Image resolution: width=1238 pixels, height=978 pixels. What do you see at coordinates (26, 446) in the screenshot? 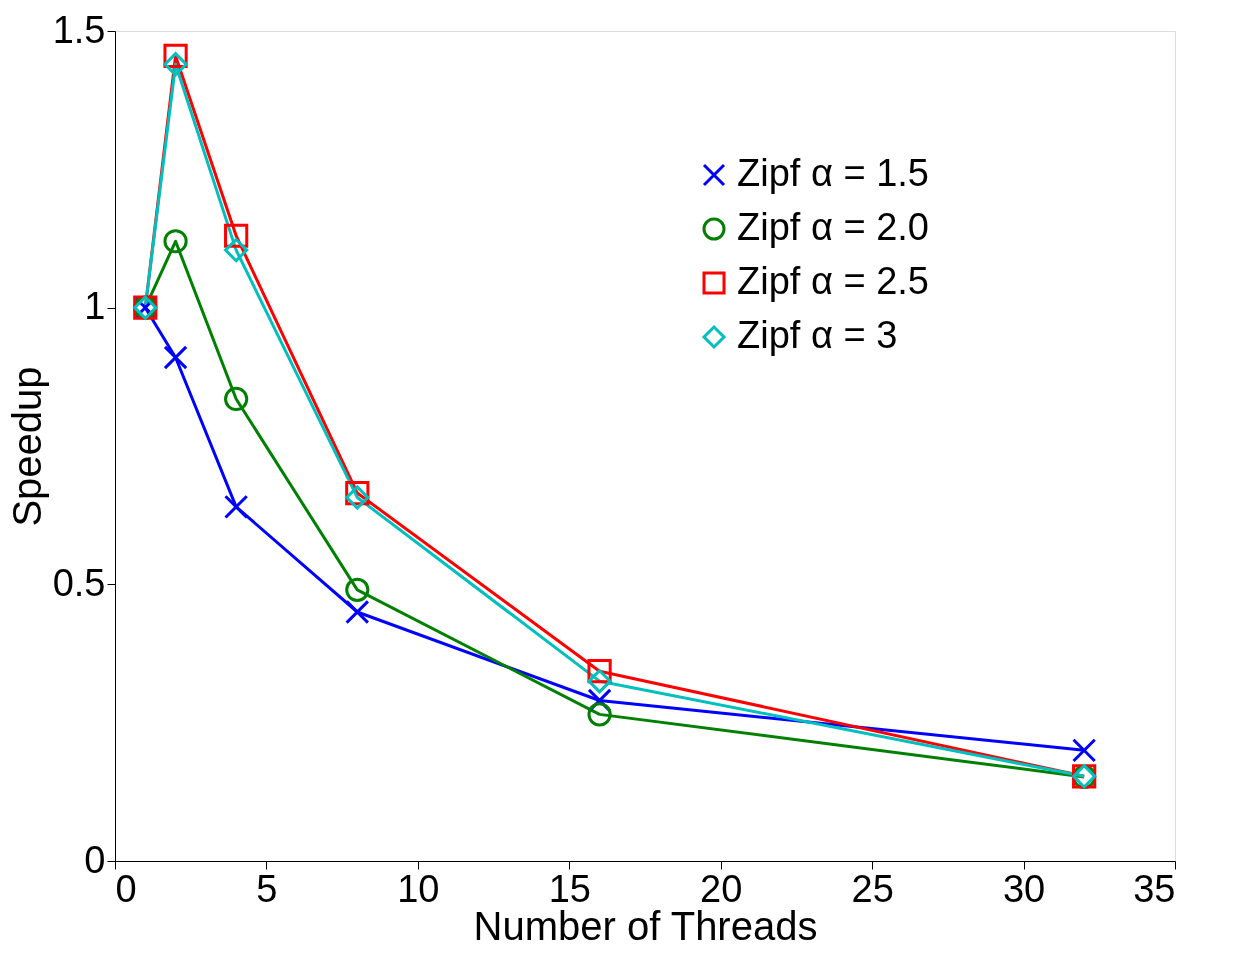
I see `y-axis-title: Speedup` at bounding box center [26, 446].